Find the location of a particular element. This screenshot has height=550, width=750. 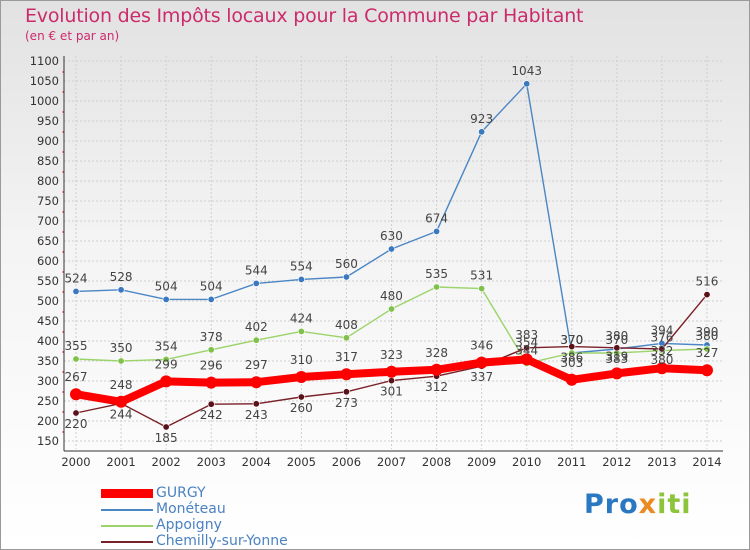

data-label-appoigny: 531 is located at coordinates (481, 276).